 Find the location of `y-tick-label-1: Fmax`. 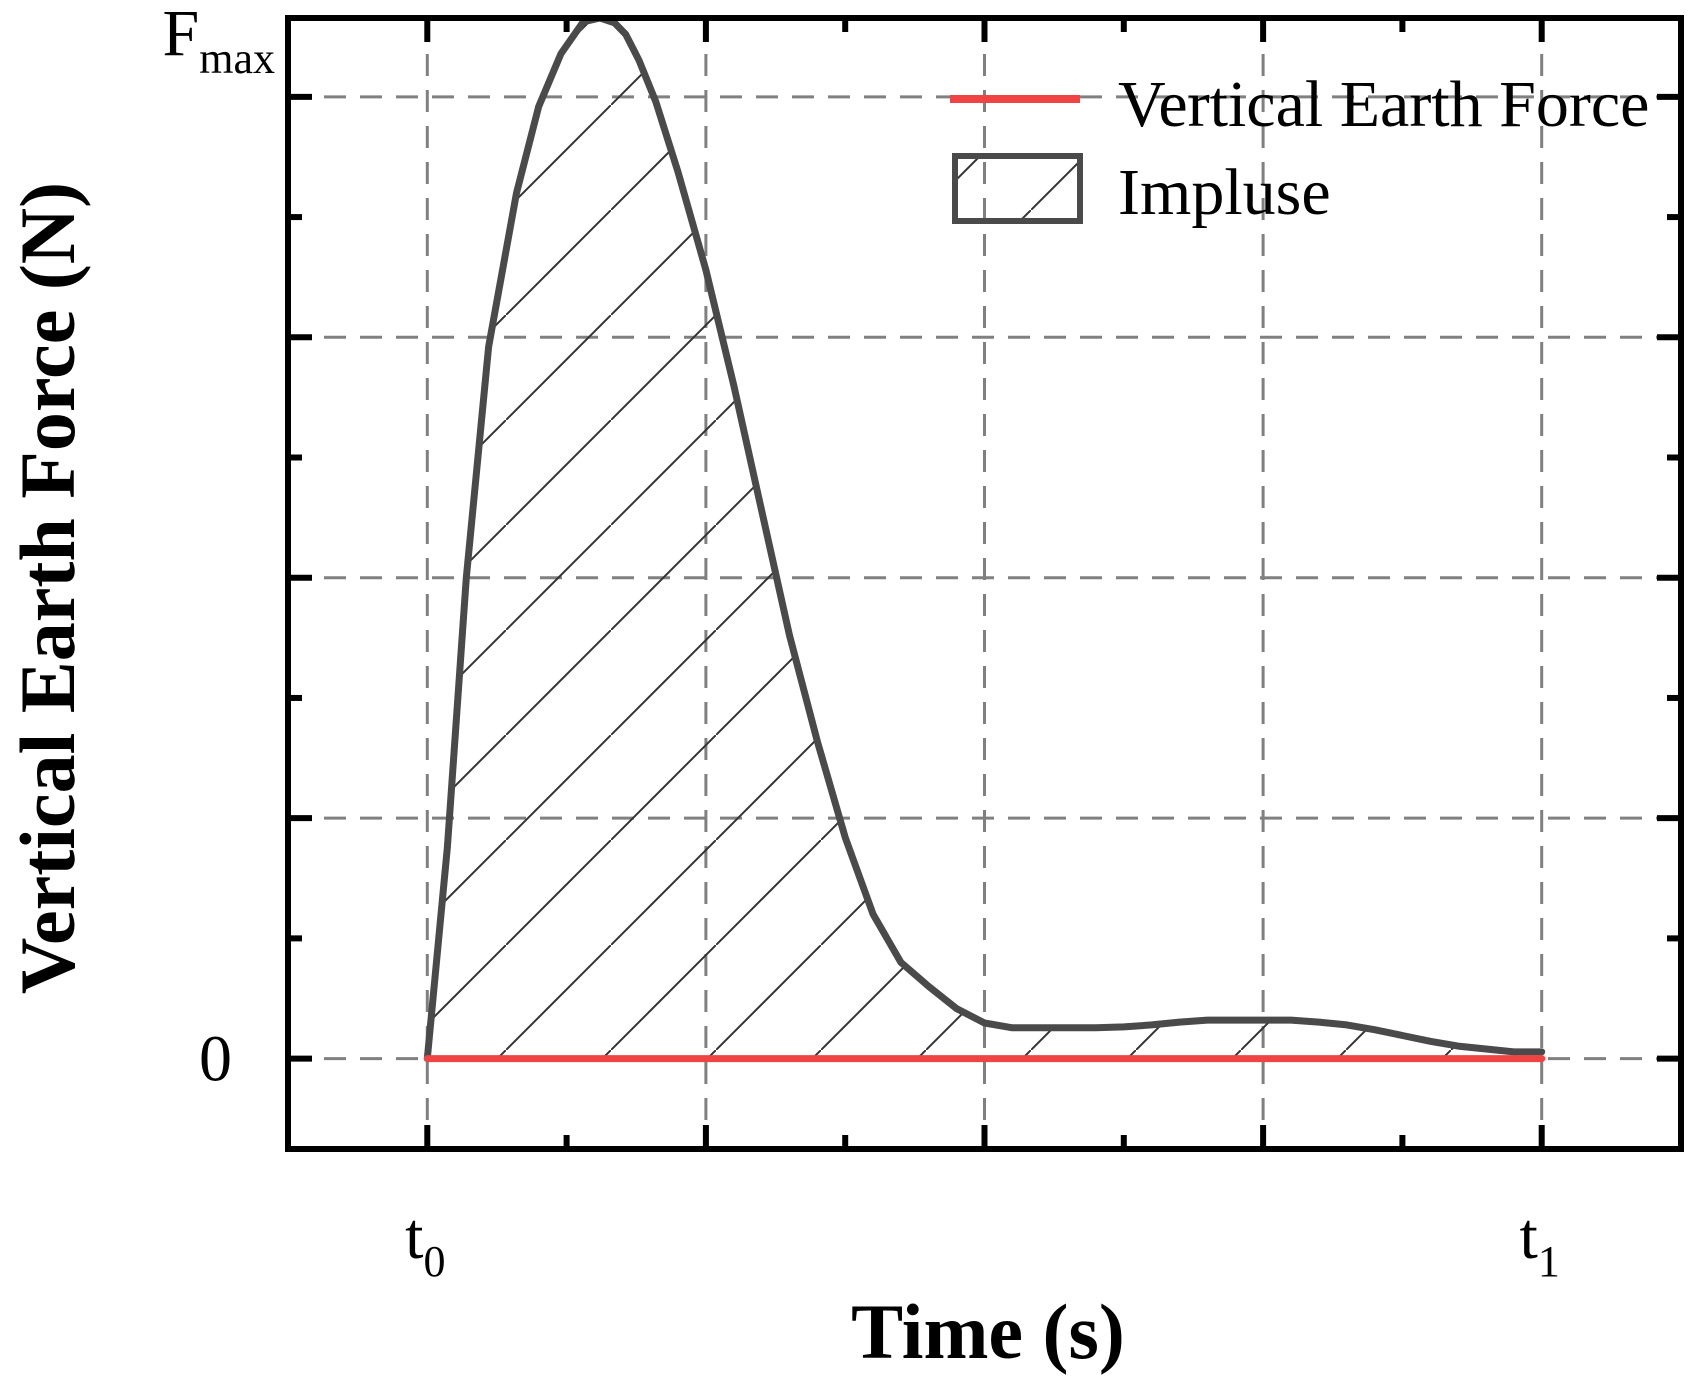

y-tick-label-1: Fmax is located at coordinates (219, 41).